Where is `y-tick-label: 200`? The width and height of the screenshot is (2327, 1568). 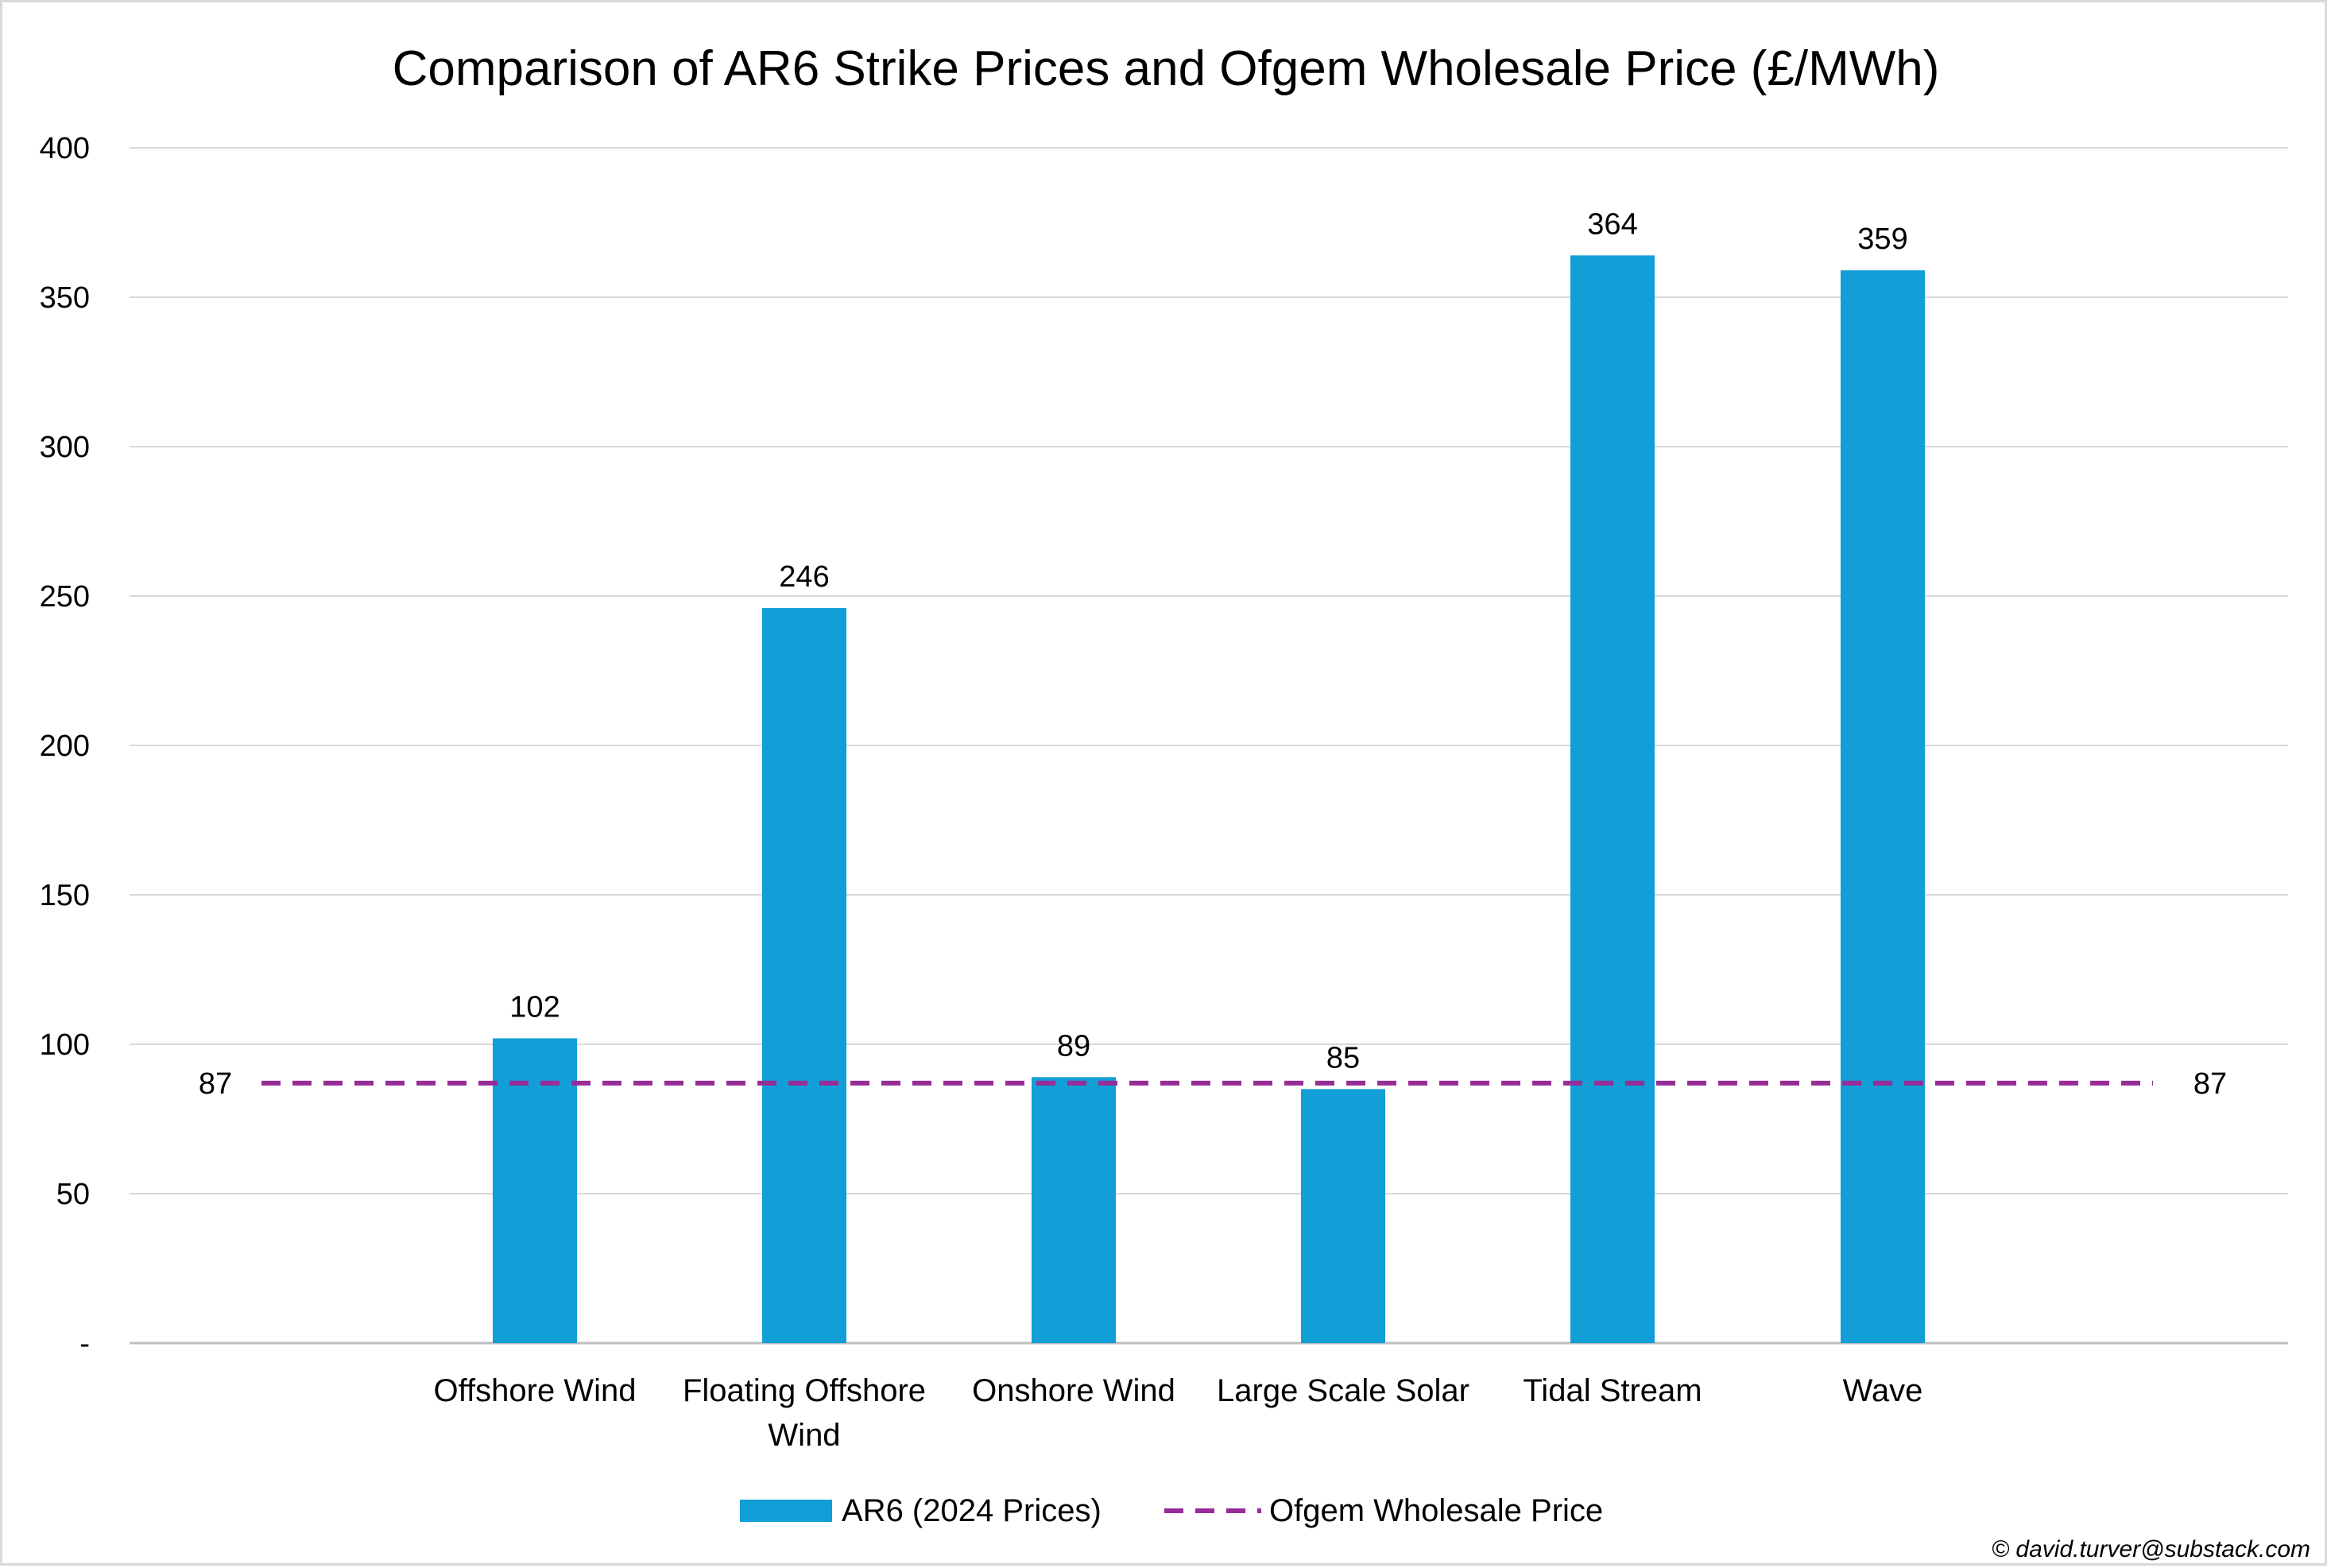 y-tick-label: 200 is located at coordinates (65, 746).